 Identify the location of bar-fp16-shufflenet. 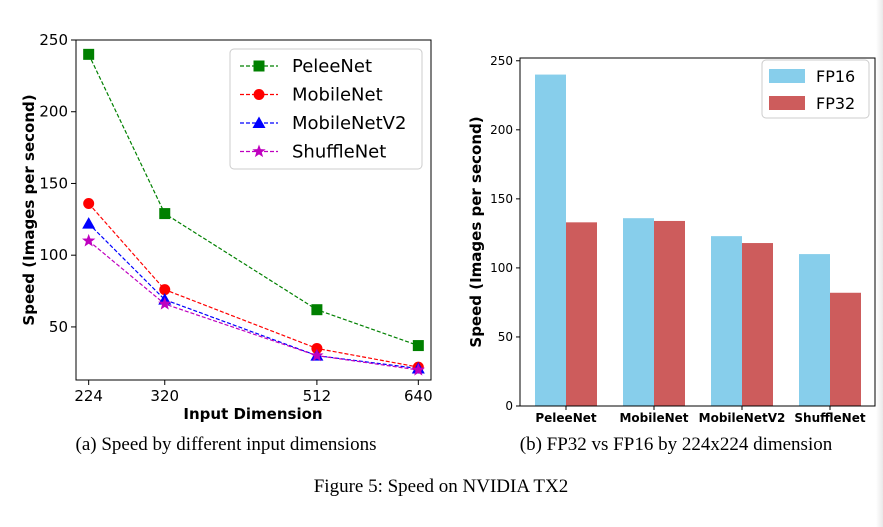
(814, 330).